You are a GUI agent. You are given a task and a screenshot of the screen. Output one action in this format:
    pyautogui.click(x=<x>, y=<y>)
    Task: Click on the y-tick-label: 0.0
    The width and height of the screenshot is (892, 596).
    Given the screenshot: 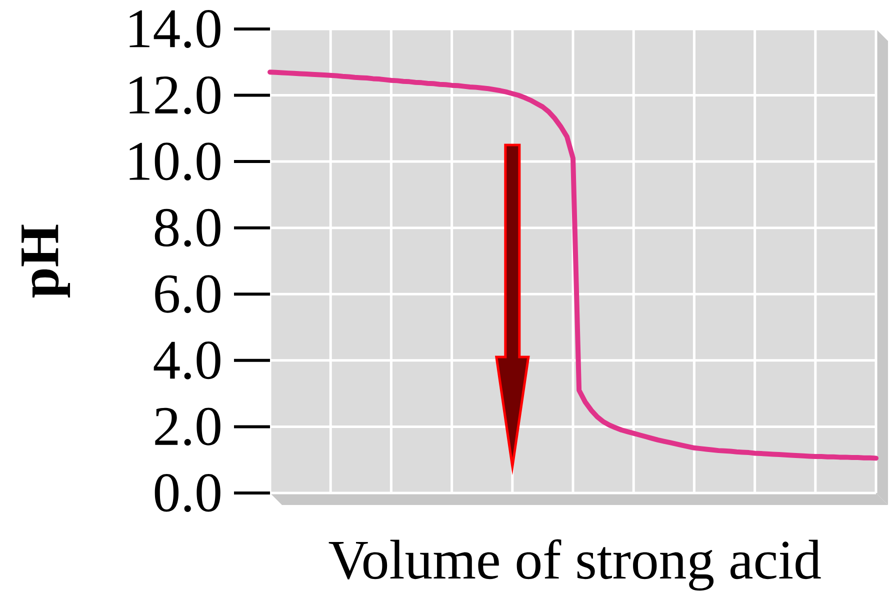 What is the action you would take?
    pyautogui.click(x=187, y=493)
    